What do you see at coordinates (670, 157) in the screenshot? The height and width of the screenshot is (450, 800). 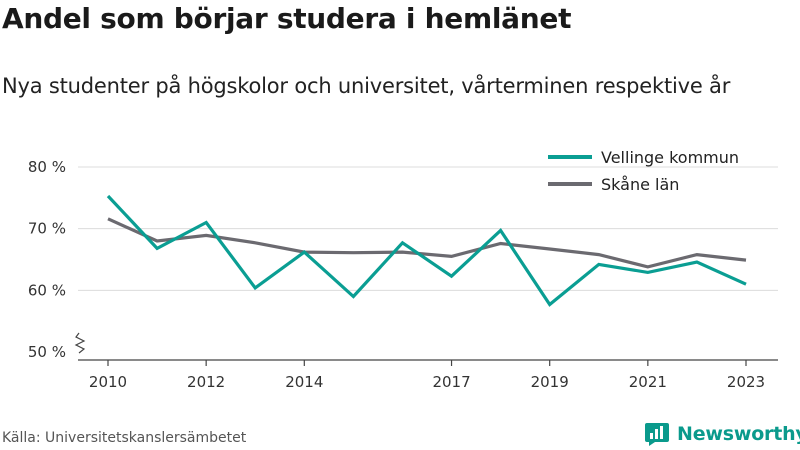 I see `legend-vellinge-label: Vellinge kommun` at bounding box center [670, 157].